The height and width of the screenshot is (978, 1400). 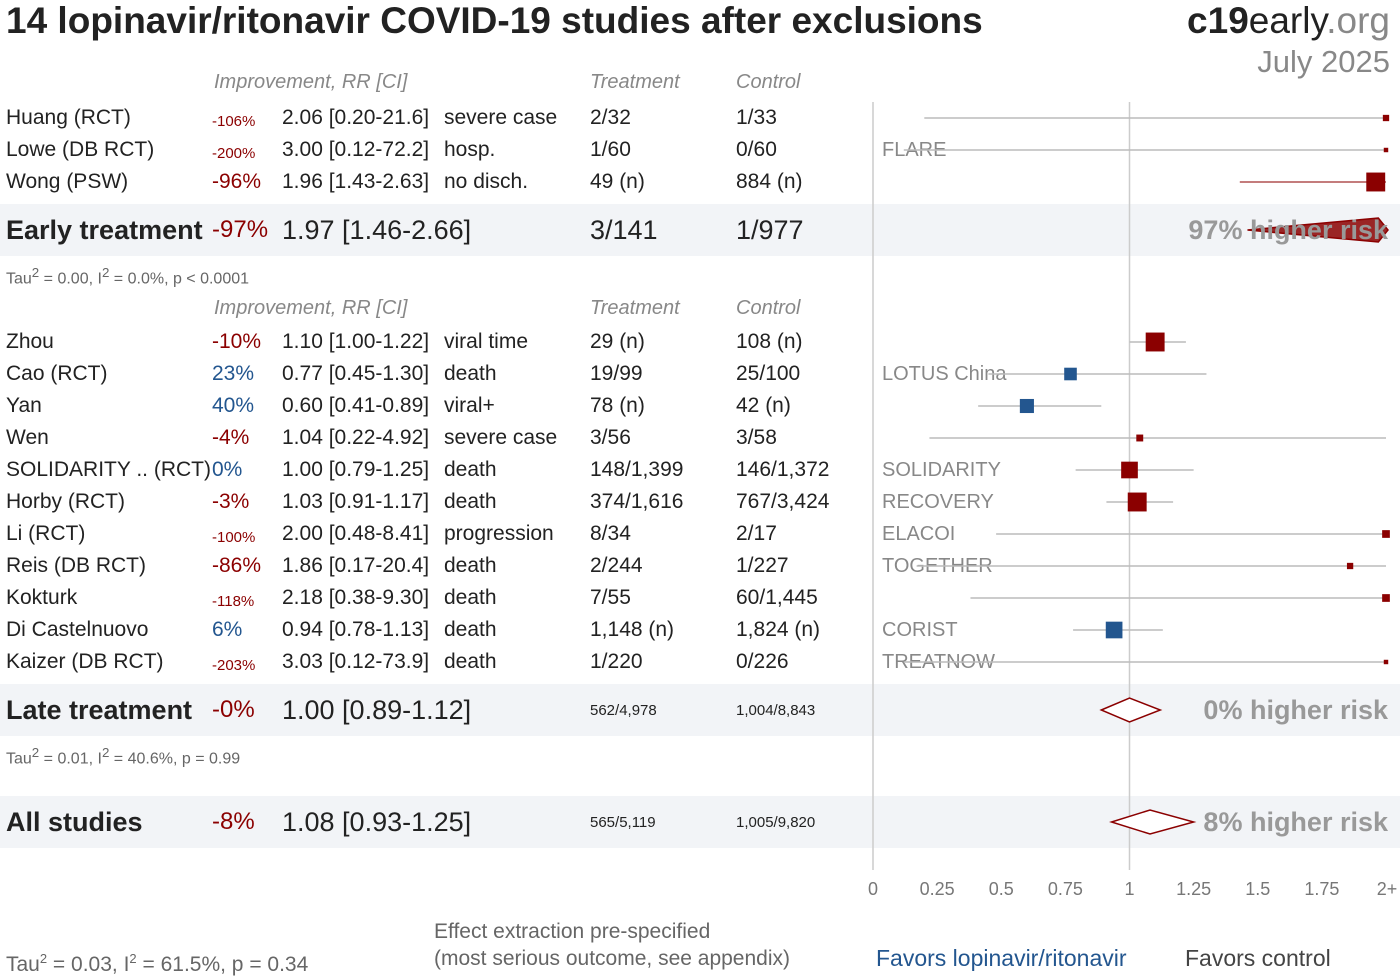 I want to click on report-date: July 2025, so click(x=1323, y=61).